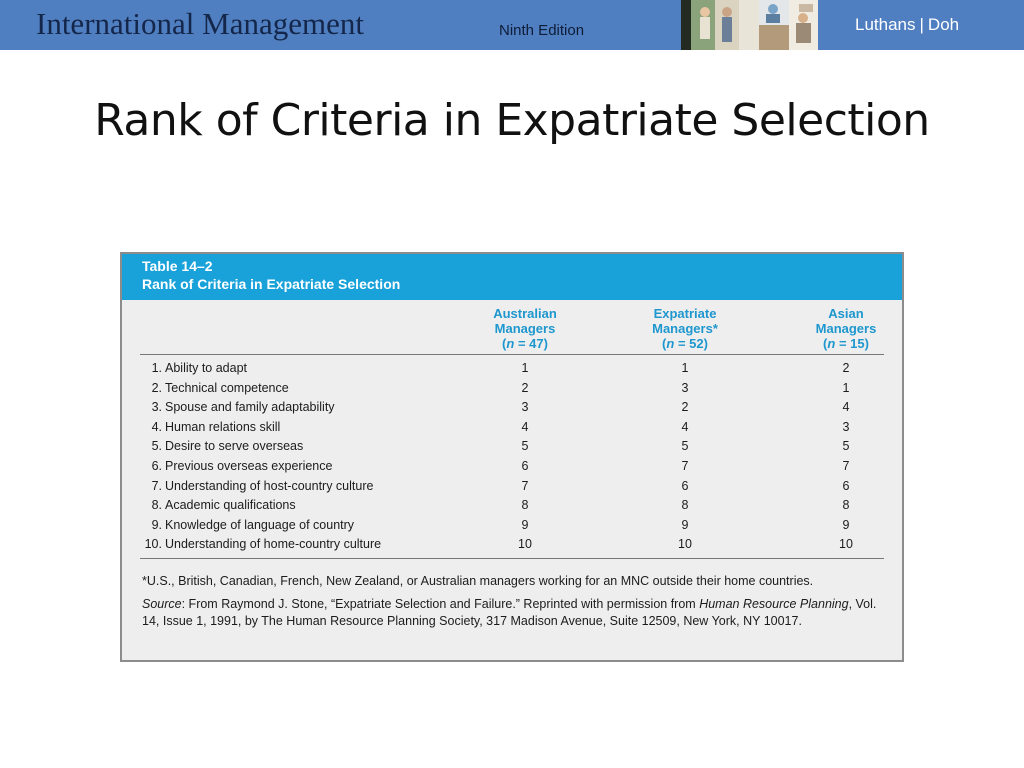  I want to click on column-header-line: Asian, so click(846, 313).